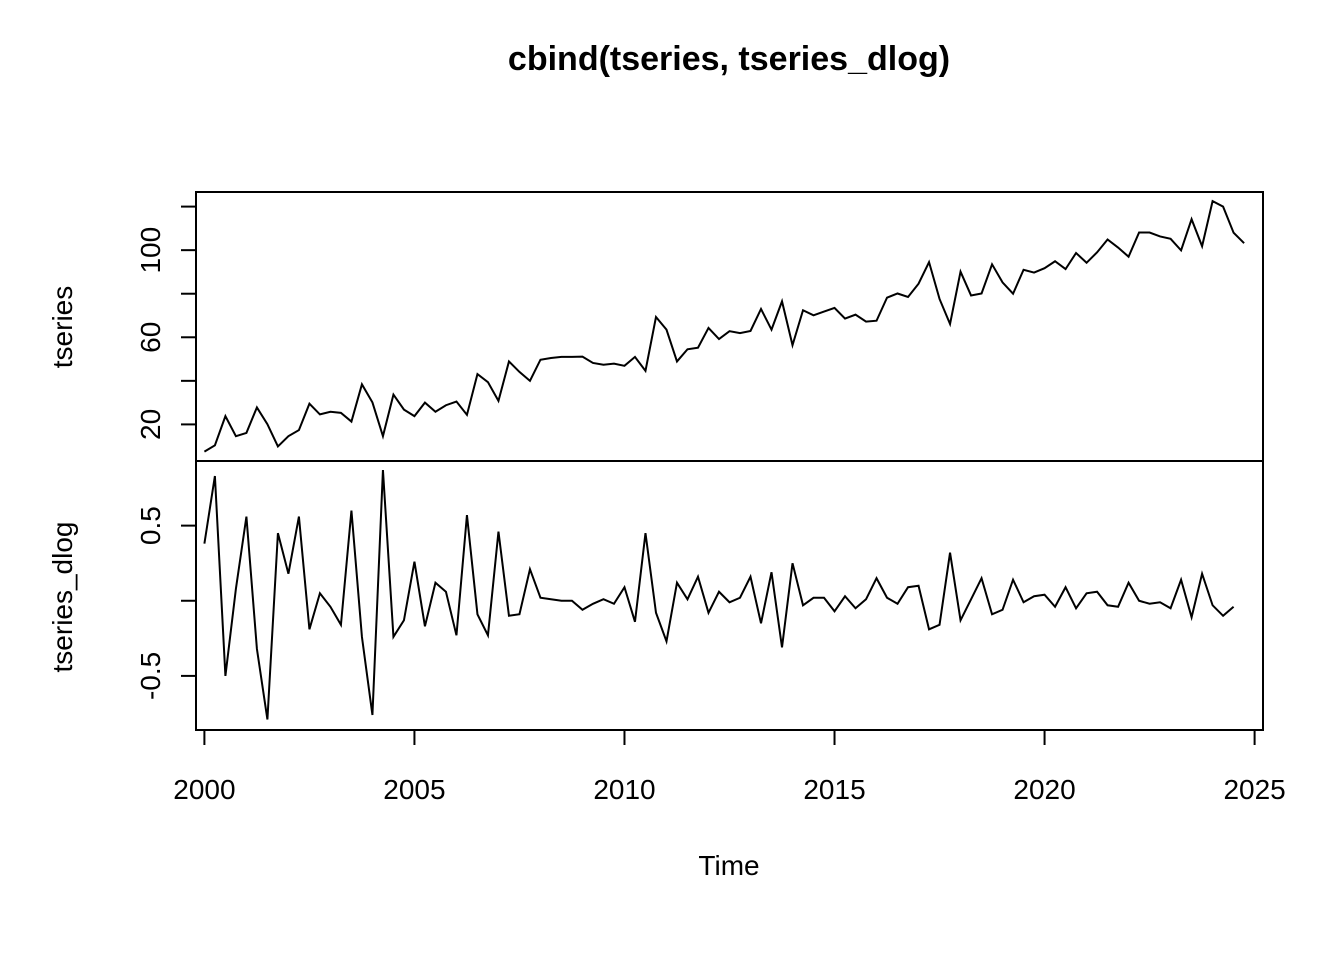  What do you see at coordinates (150, 424) in the screenshot?
I see `y-tick-label-tseries-0: 20` at bounding box center [150, 424].